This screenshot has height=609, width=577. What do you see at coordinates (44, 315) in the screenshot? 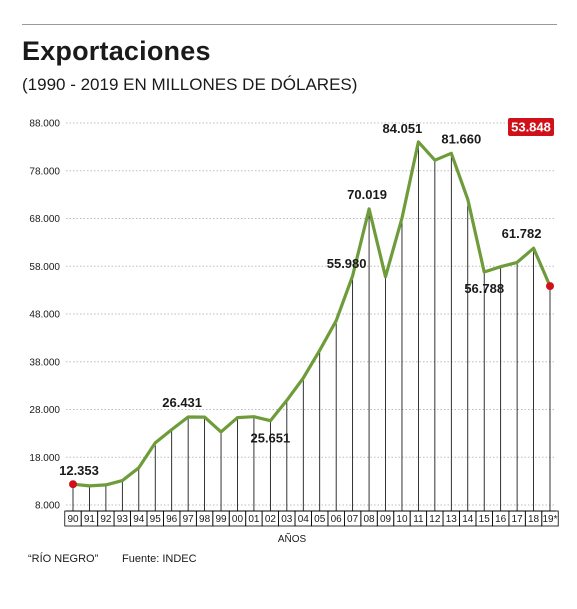
I see `y-tick-label: 48.000` at bounding box center [44, 315].